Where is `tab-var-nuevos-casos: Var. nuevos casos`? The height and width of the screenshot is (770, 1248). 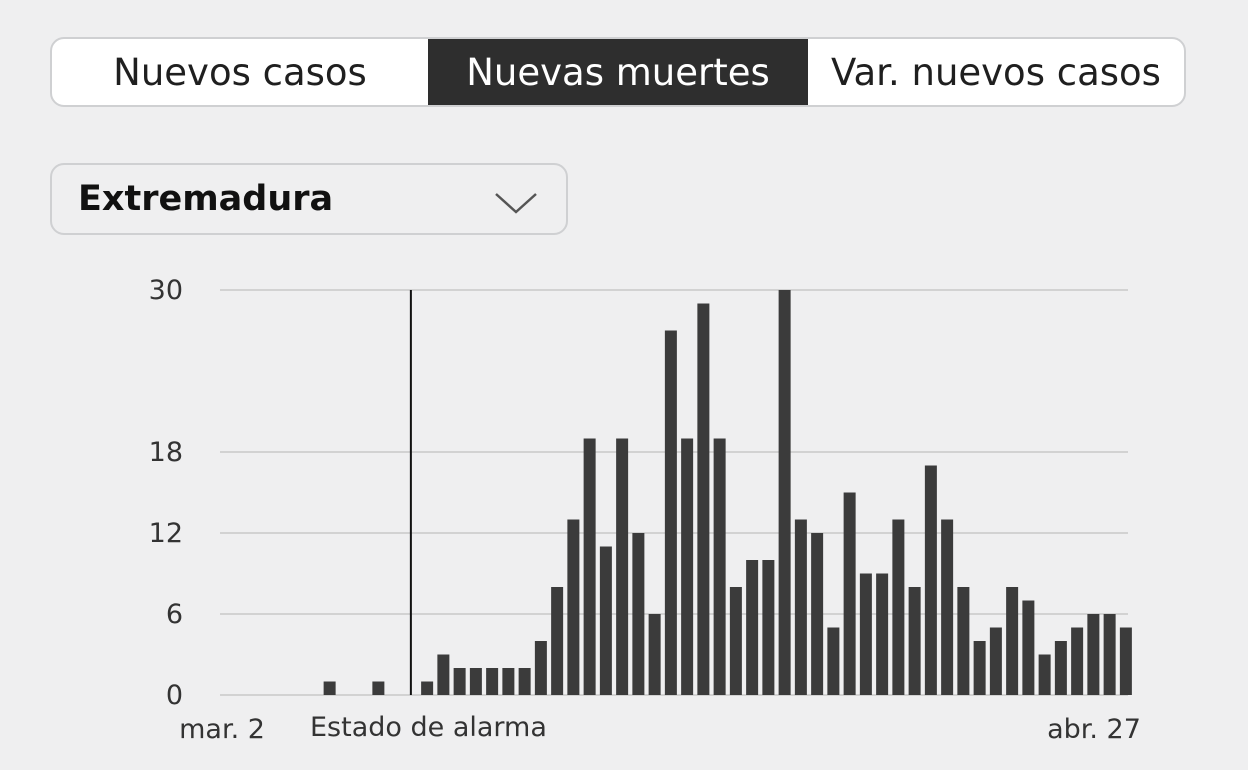 tab-var-nuevos-casos: Var. nuevos casos is located at coordinates (996, 72).